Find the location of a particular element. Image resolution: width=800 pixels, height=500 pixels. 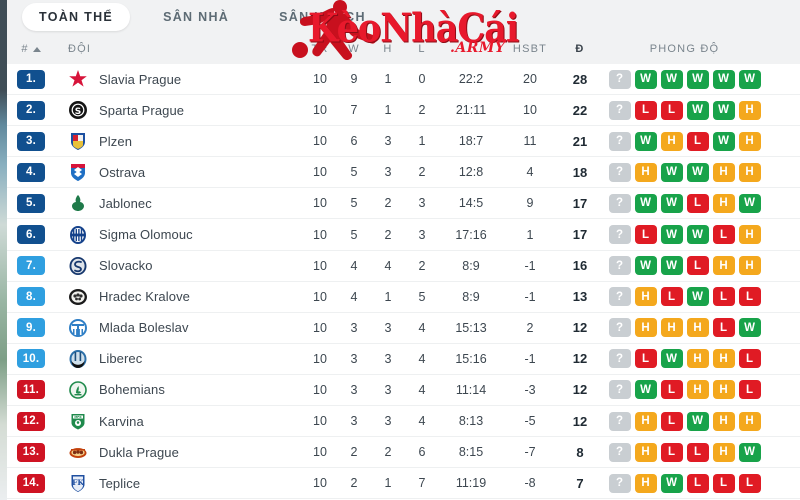

header-loss: L is located at coordinates (422, 49).